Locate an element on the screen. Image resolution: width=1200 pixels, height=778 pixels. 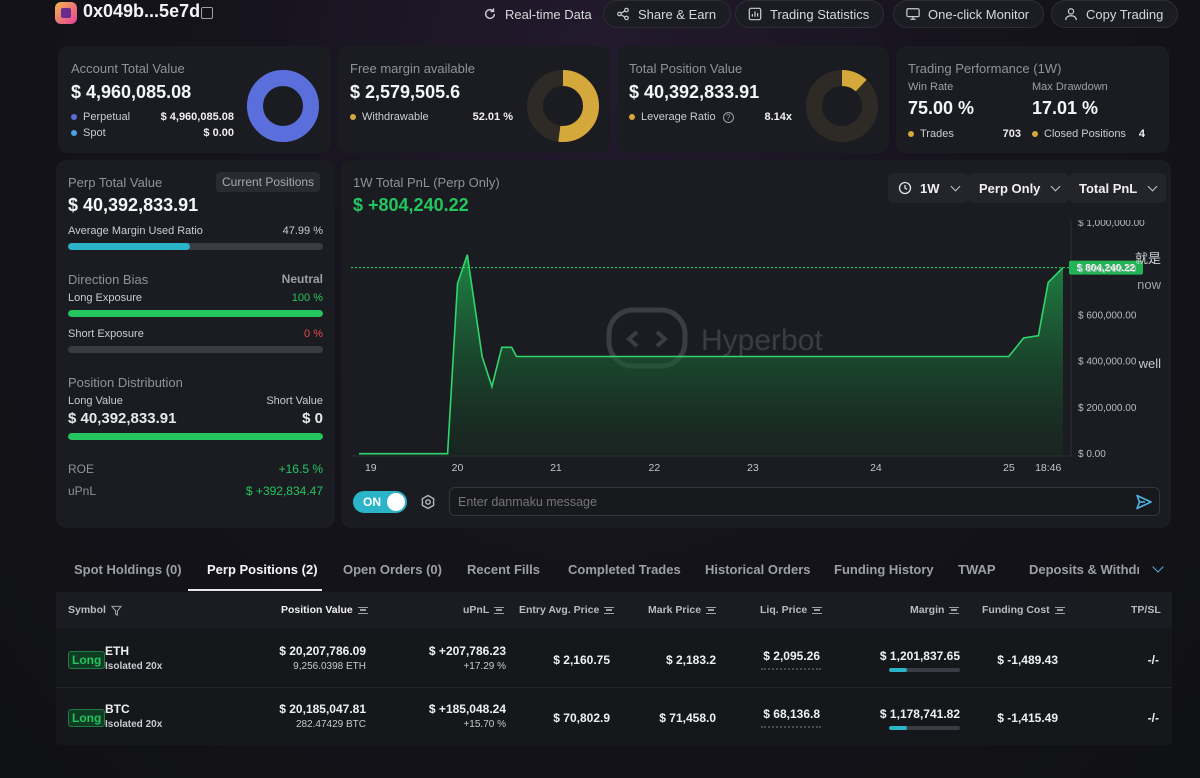
col-mark-price: Mark Price is located at coordinates (682, 610).